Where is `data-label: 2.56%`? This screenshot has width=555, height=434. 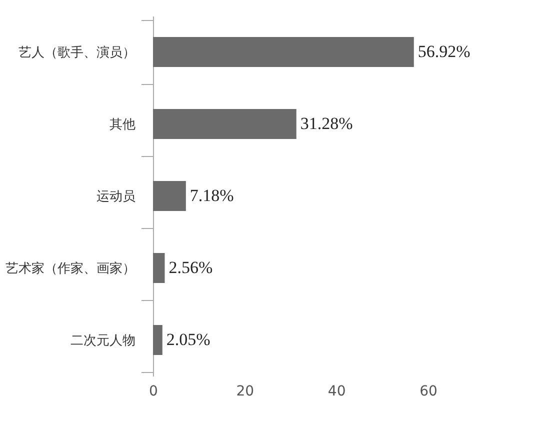
data-label: 2.56% is located at coordinates (190, 267).